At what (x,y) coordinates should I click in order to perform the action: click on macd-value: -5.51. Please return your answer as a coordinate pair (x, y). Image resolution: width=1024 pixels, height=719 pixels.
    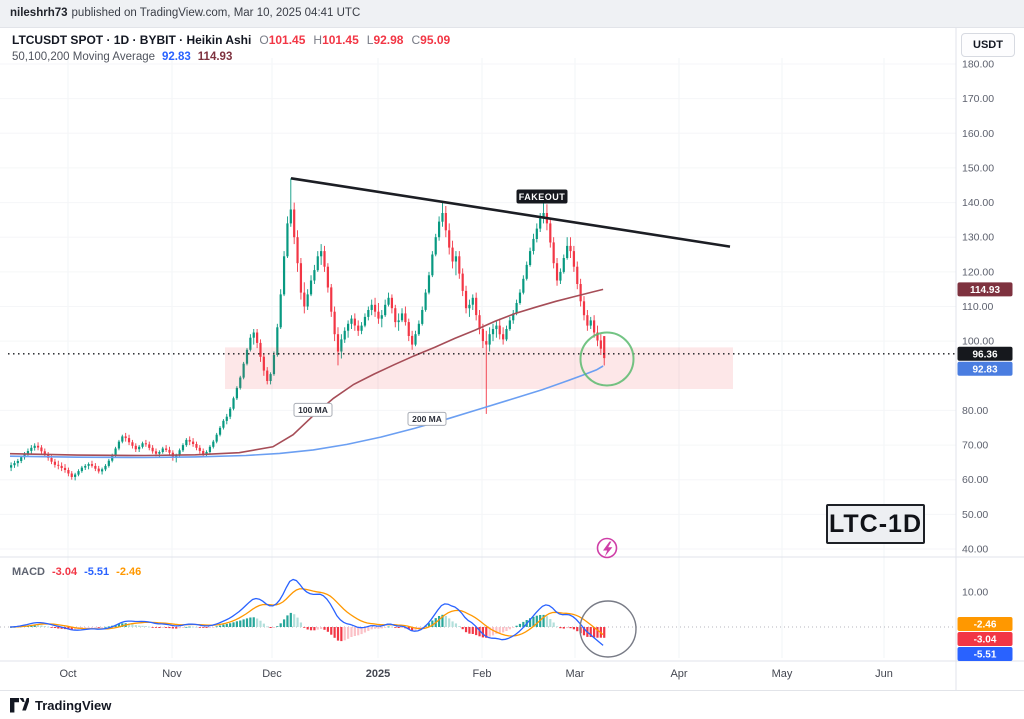
    Looking at the image, I should click on (97, 572).